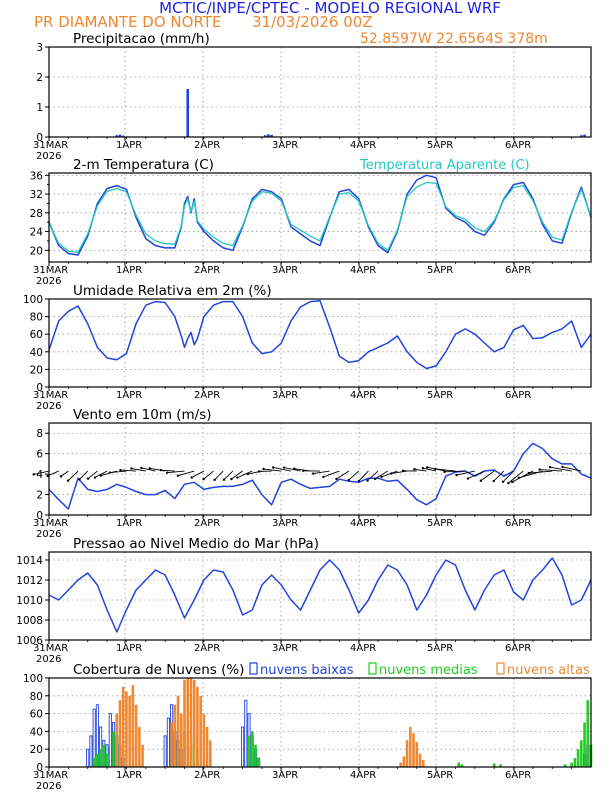  Describe the element at coordinates (39, 138) in the screenshot. I see `y-tick-label: 0` at that location.